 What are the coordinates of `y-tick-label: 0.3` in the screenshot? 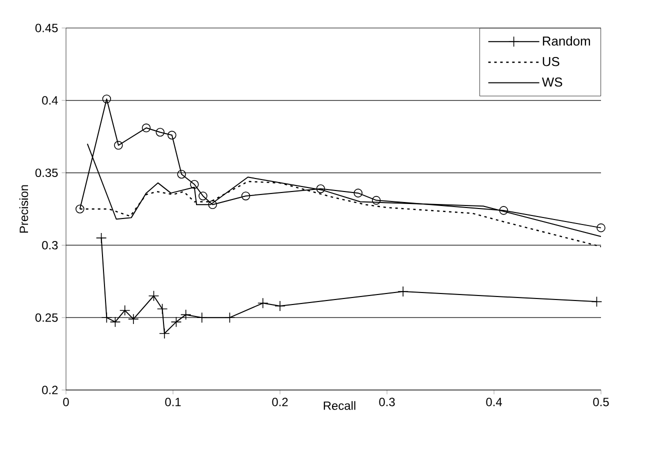 It's located at (50, 245).